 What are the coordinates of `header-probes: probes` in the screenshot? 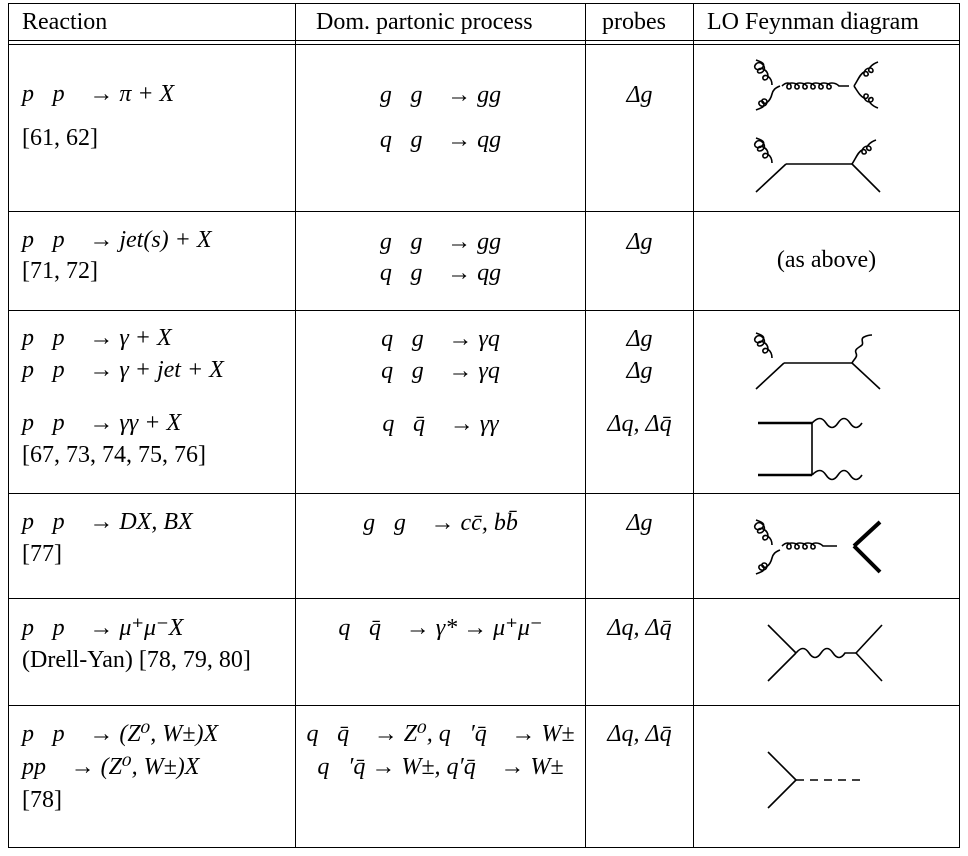 It's located at (634, 22).